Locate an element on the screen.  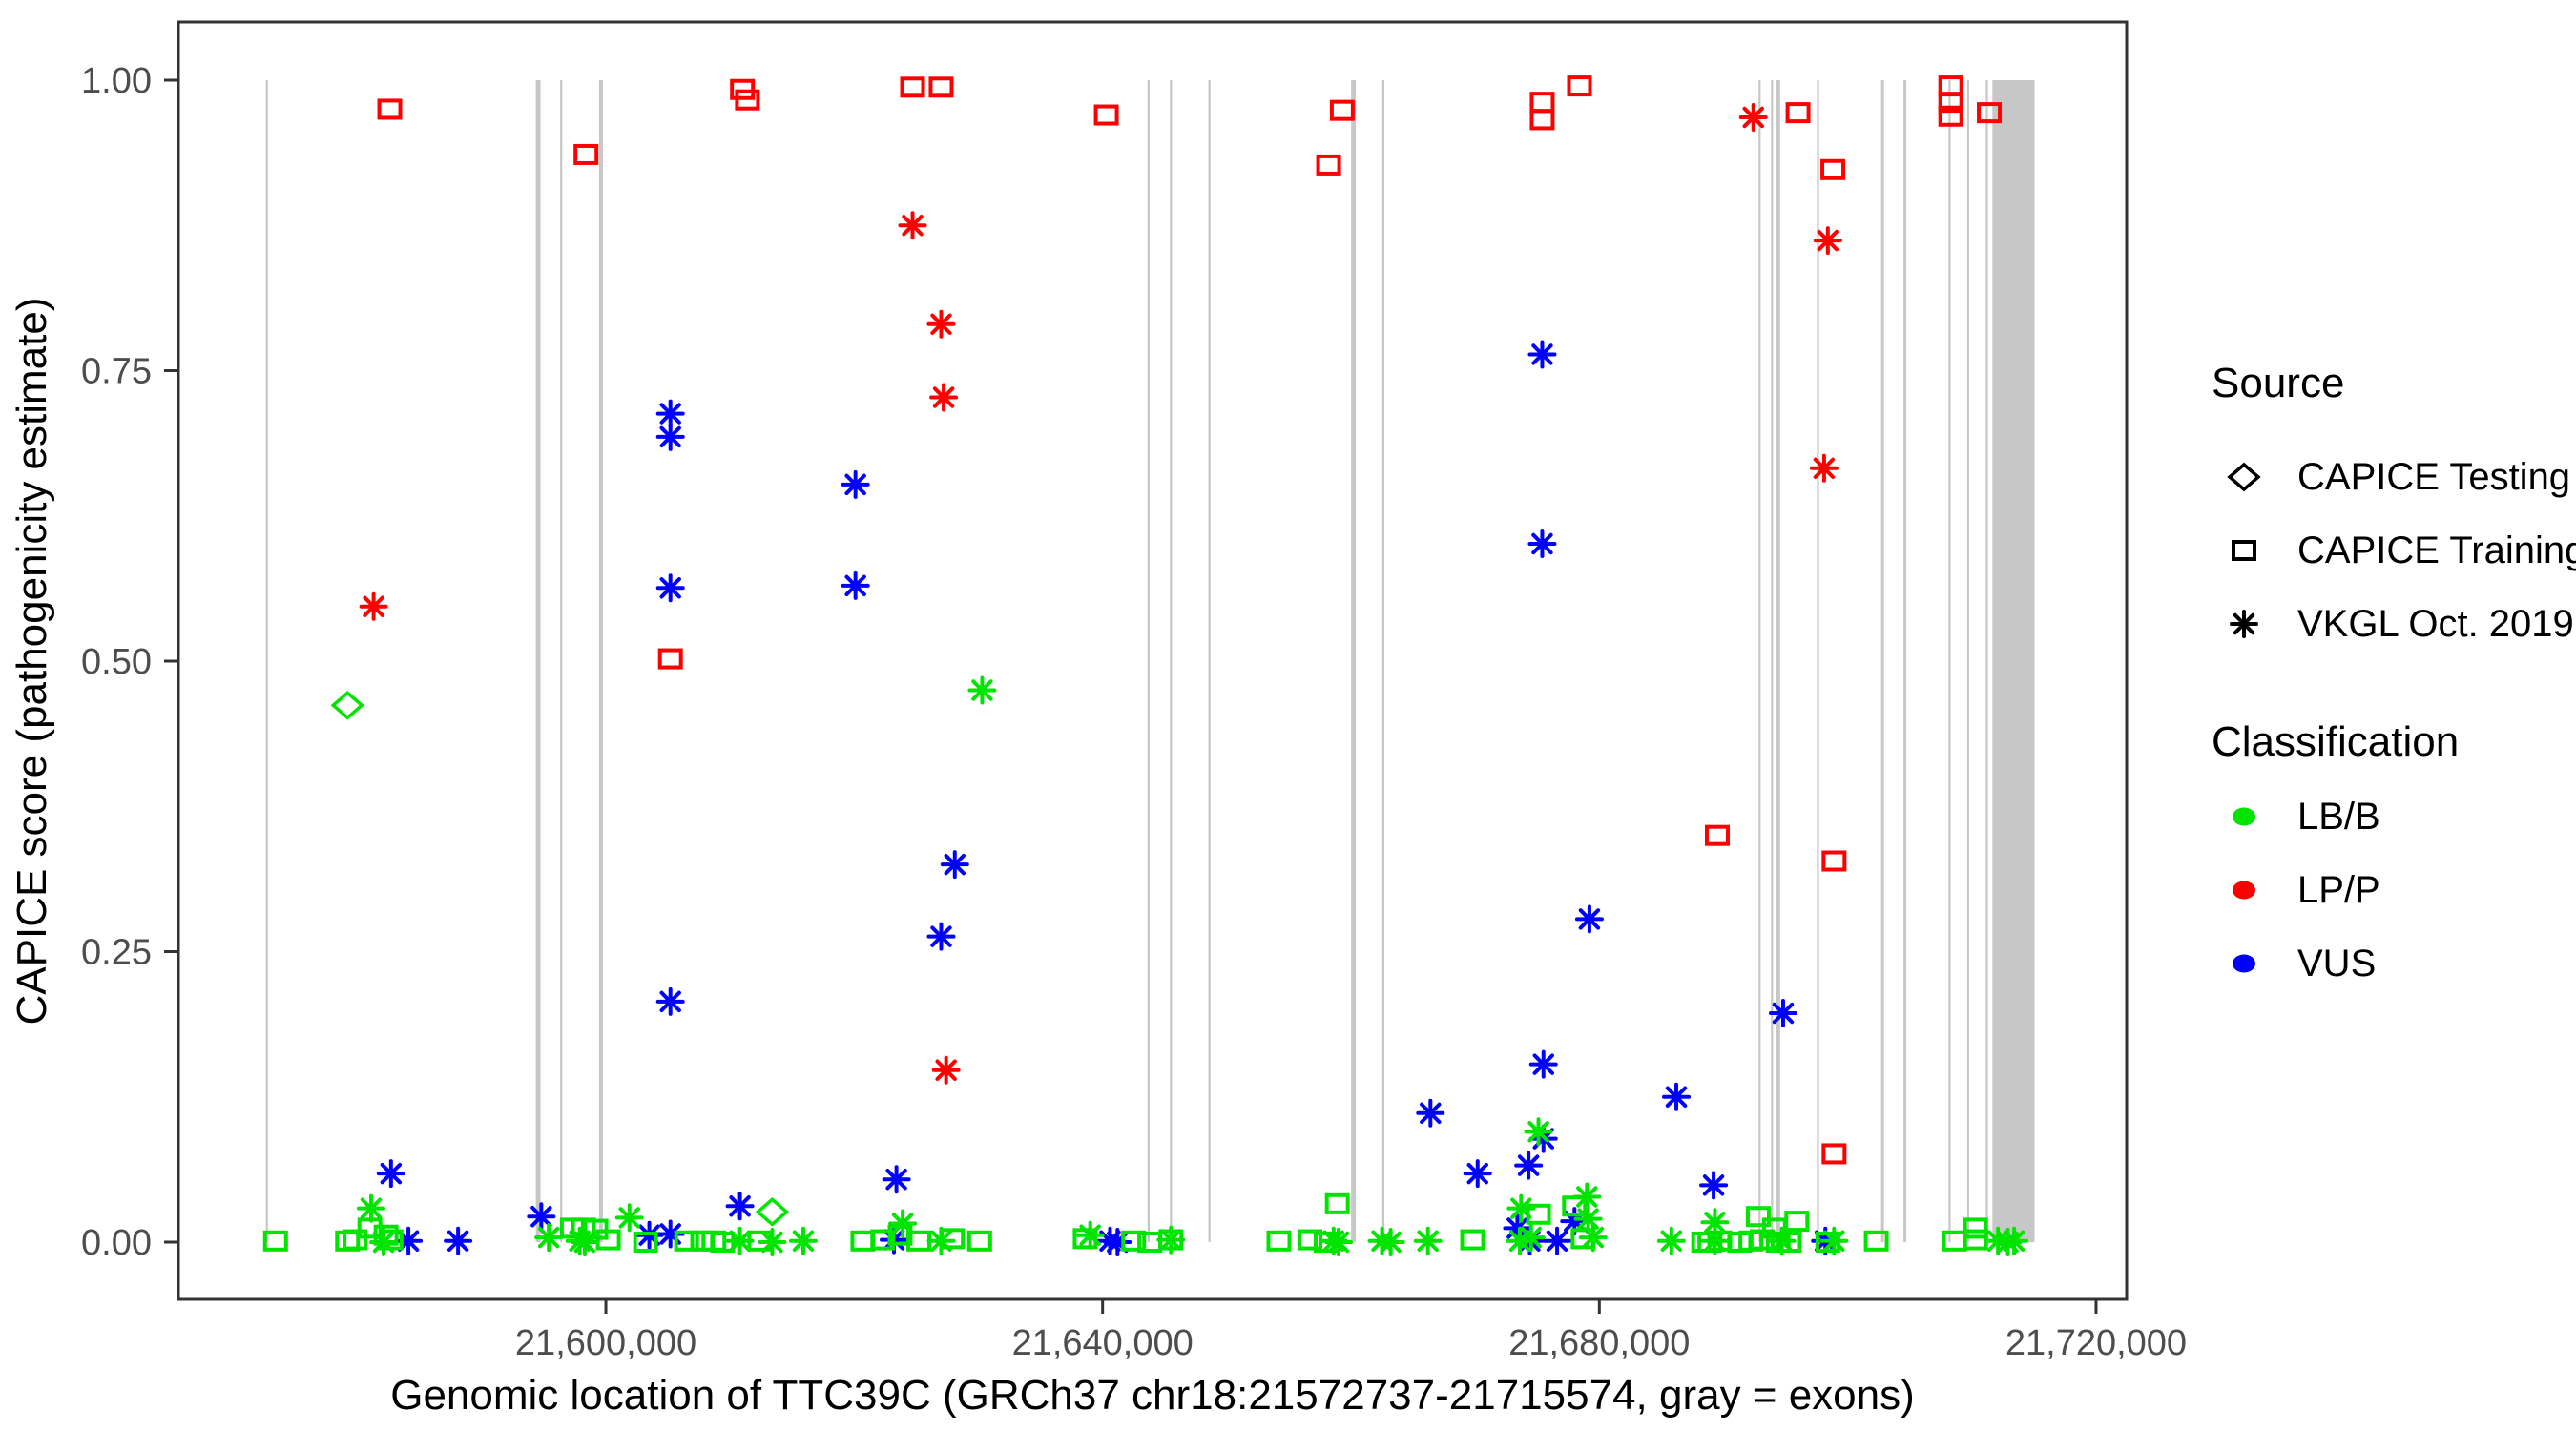
legend-classification-title: Classification is located at coordinates (2335, 741).